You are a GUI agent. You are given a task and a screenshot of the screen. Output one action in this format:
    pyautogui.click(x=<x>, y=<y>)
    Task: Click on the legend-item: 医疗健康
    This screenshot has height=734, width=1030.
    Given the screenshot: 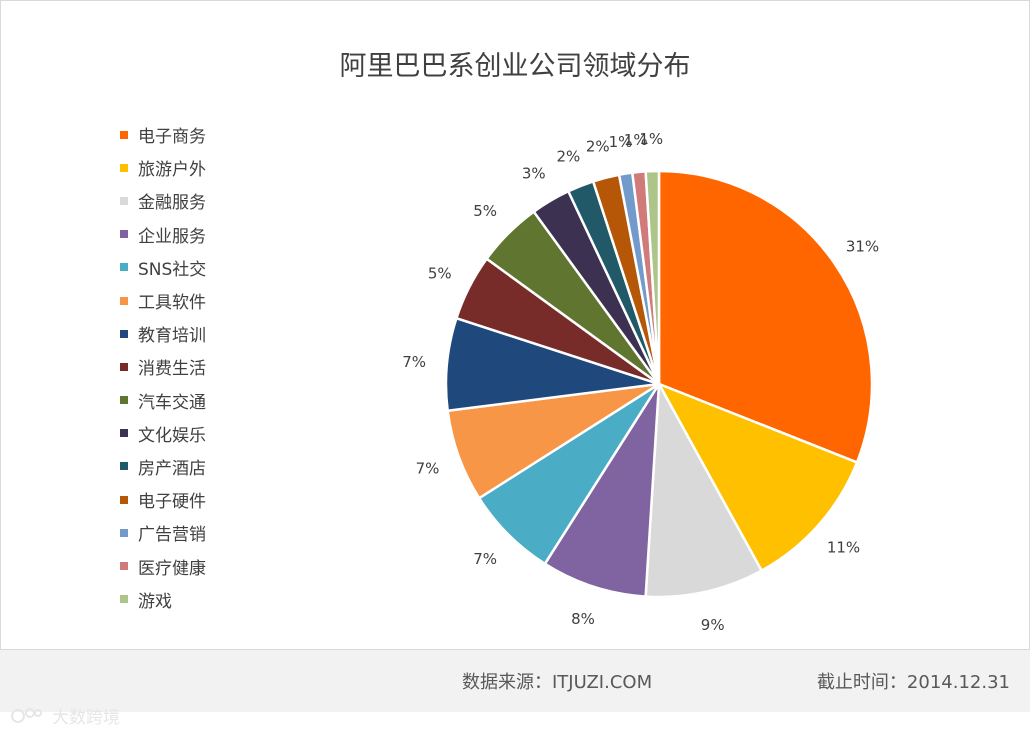 What is the action you would take?
    pyautogui.click(x=163, y=565)
    